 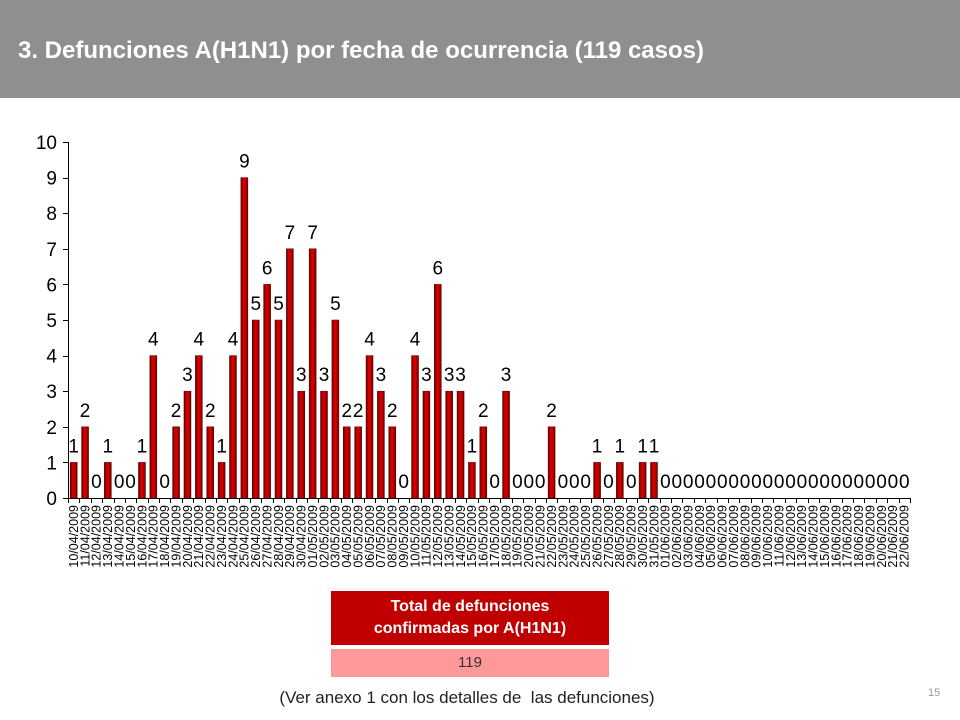 What do you see at coordinates (654, 536) in the screenshot?
I see `x-tick-label: 31/05/2009` at bounding box center [654, 536].